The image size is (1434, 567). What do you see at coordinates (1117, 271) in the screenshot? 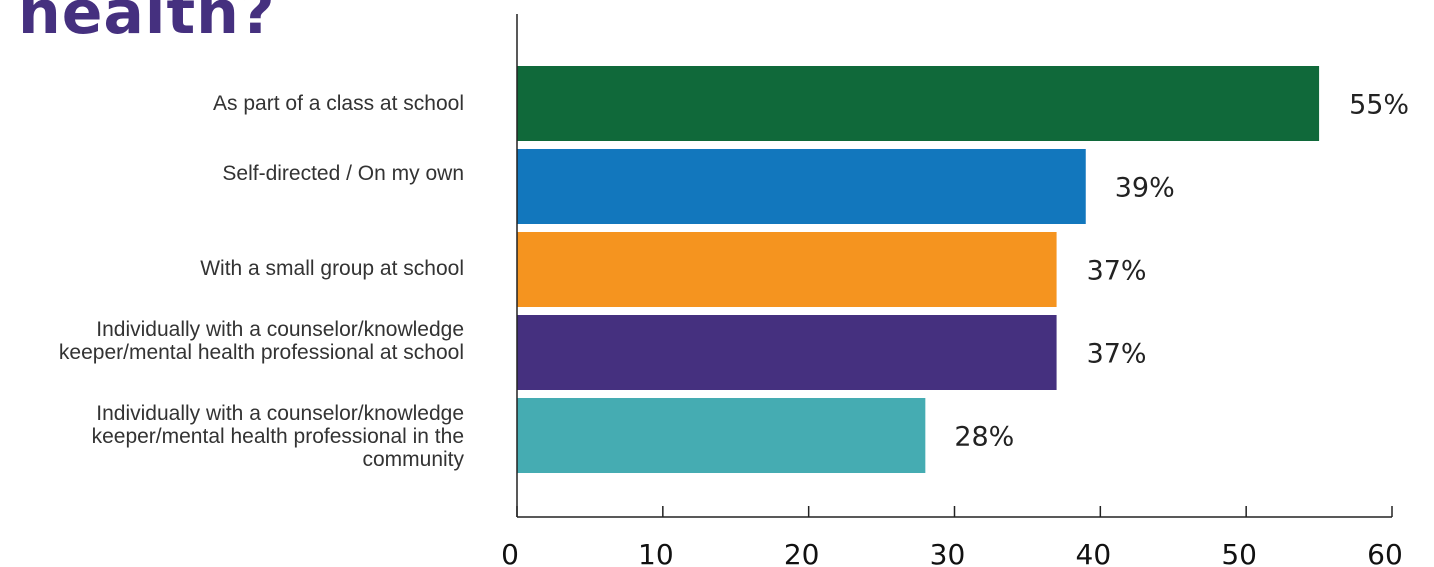
I see `value-label-3: 37%` at bounding box center [1117, 271].